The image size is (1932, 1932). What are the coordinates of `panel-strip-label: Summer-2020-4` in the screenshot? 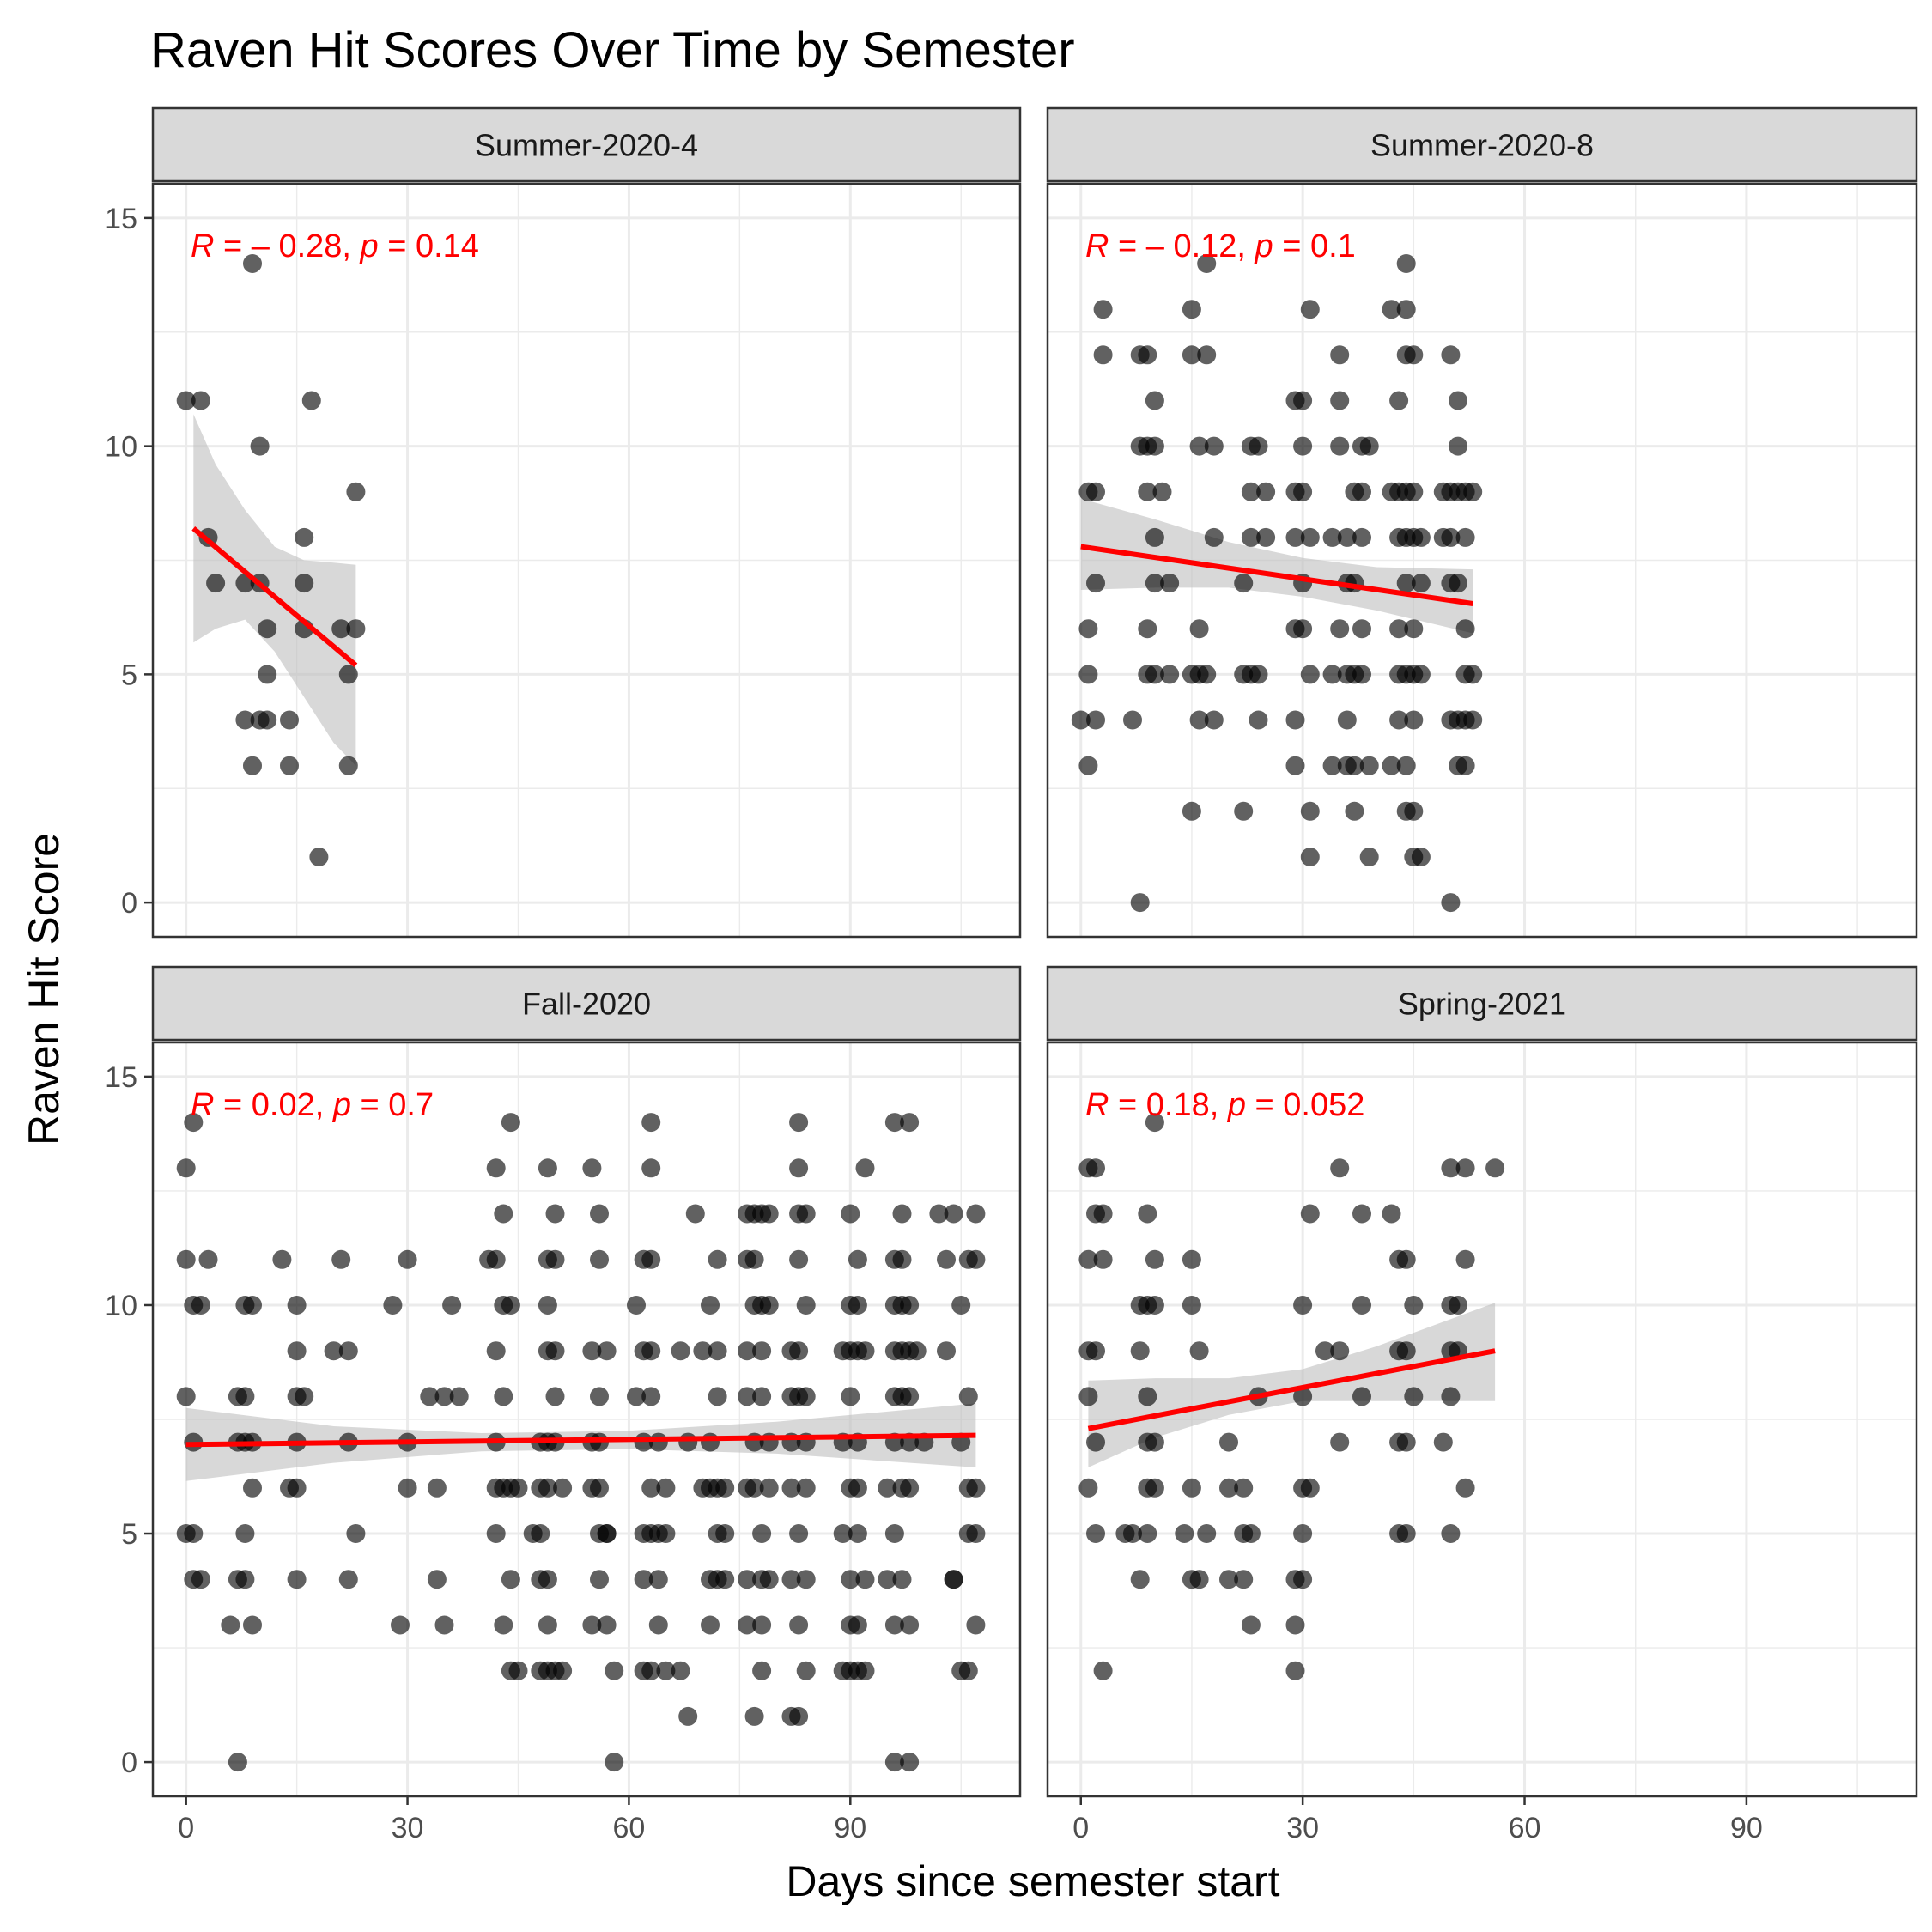 It's located at (587, 145).